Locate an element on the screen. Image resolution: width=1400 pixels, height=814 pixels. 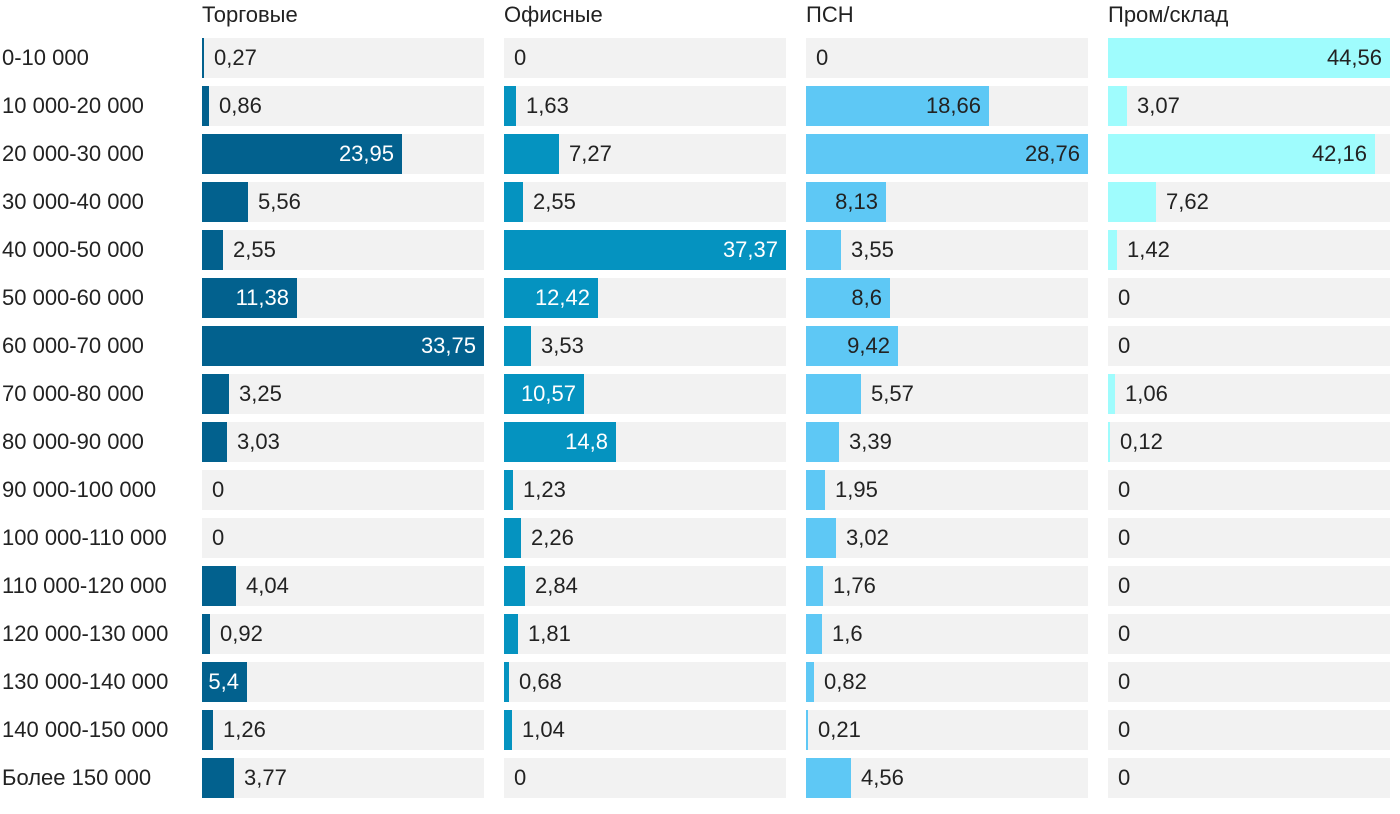
bar-track: 0,21 is located at coordinates (947, 730).